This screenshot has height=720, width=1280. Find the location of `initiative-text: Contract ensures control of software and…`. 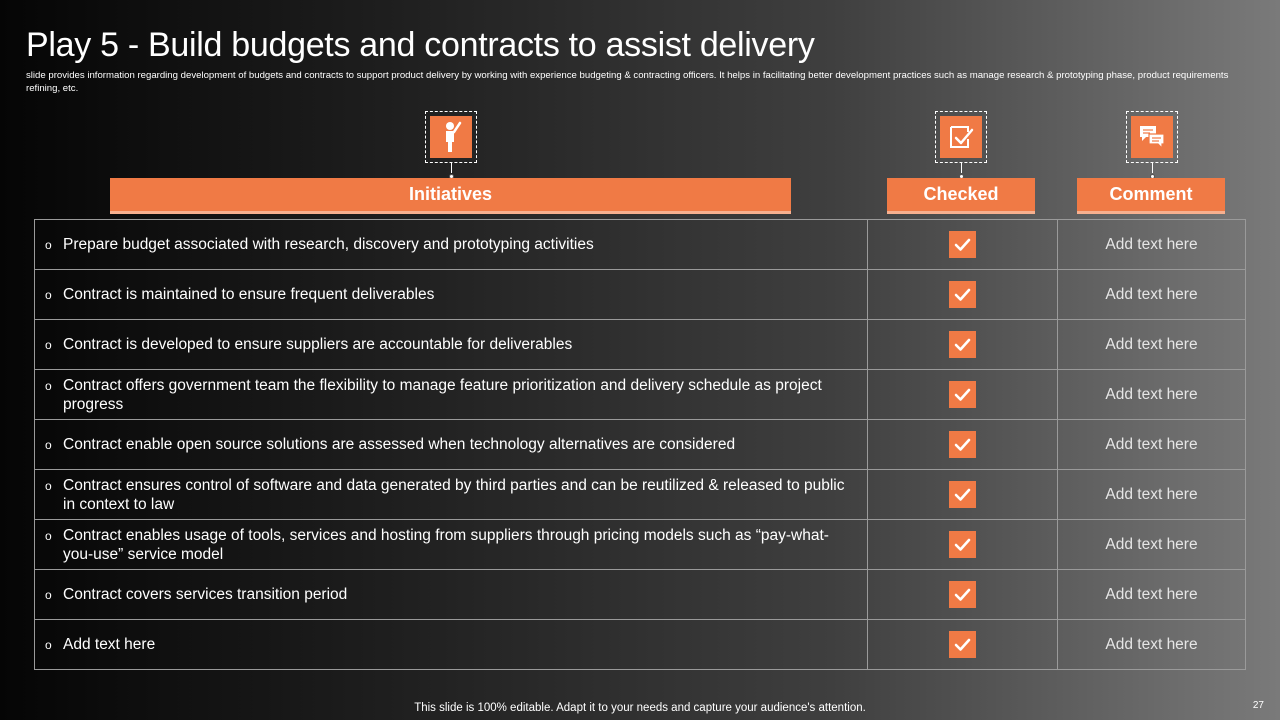

initiative-text: Contract ensures control of software and… is located at coordinates (454, 494).